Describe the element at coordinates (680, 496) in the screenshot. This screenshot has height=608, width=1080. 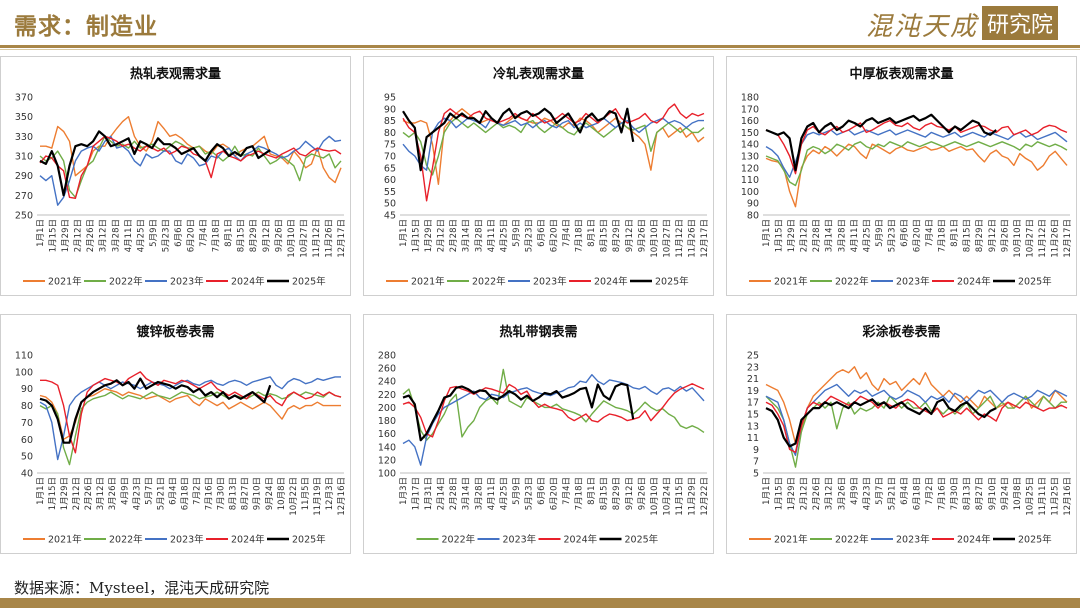
I see `x-tick-label: 11月15日` at that location.